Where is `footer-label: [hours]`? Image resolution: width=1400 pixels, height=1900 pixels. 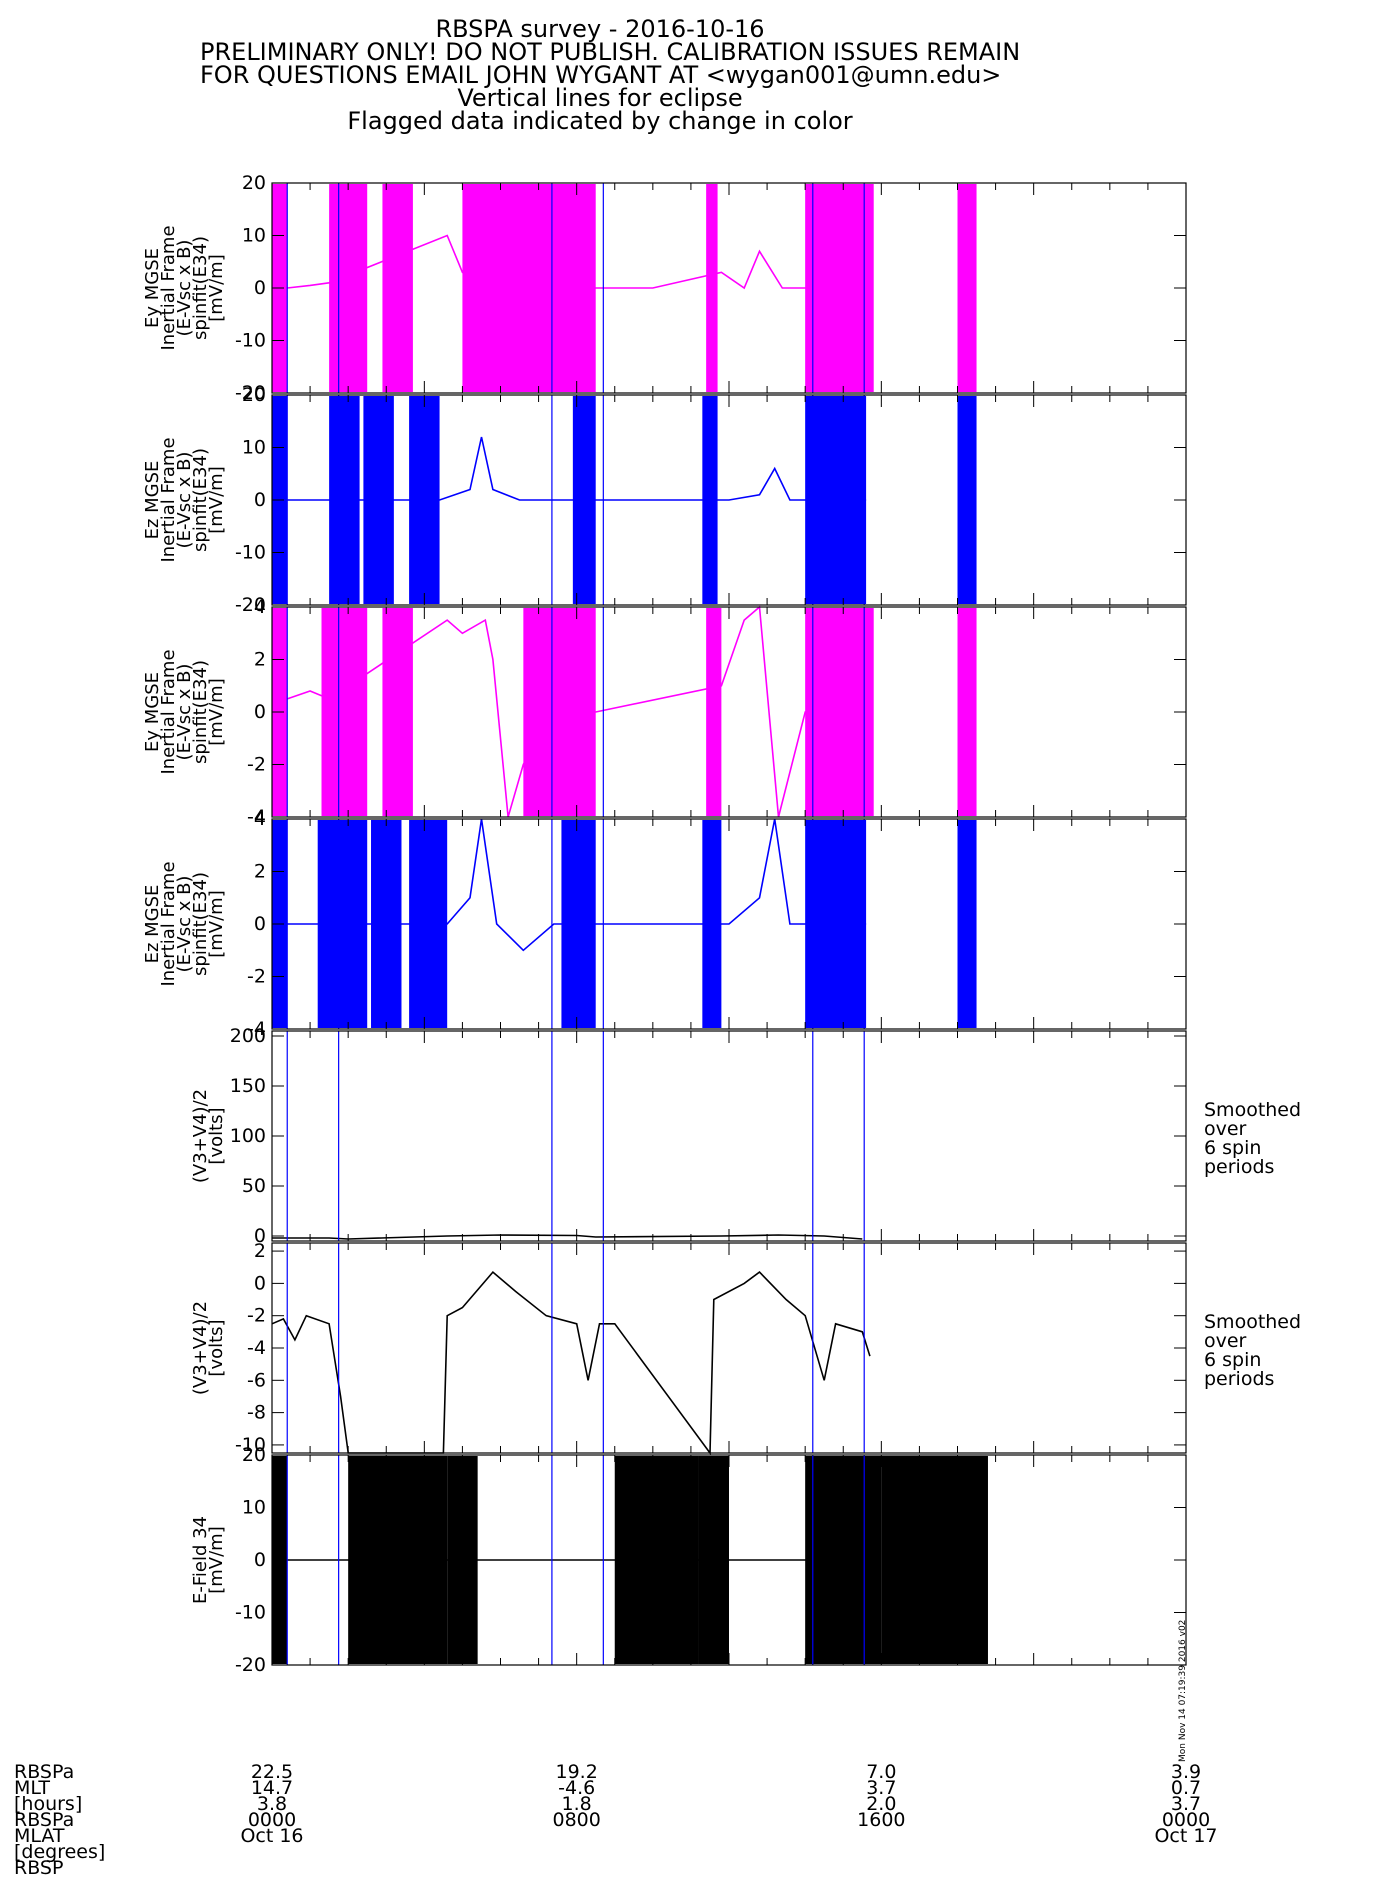
footer-label: [hours] is located at coordinates (48, 1804).